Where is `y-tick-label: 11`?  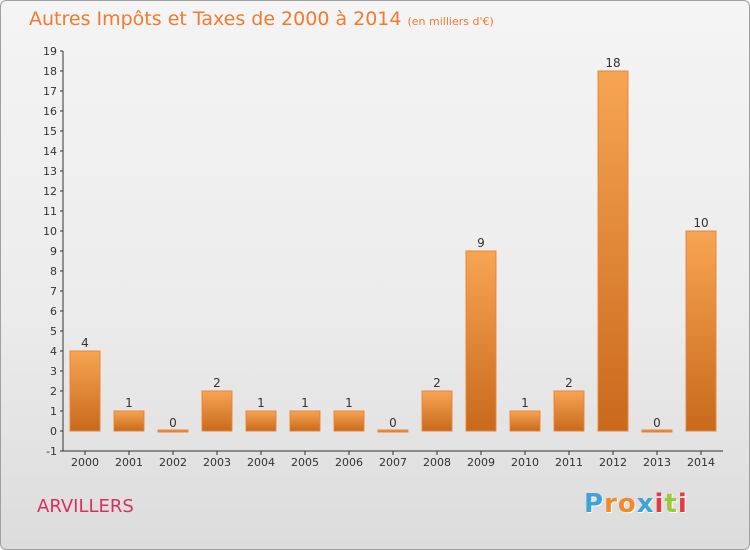 y-tick-label: 11 is located at coordinates (50, 211).